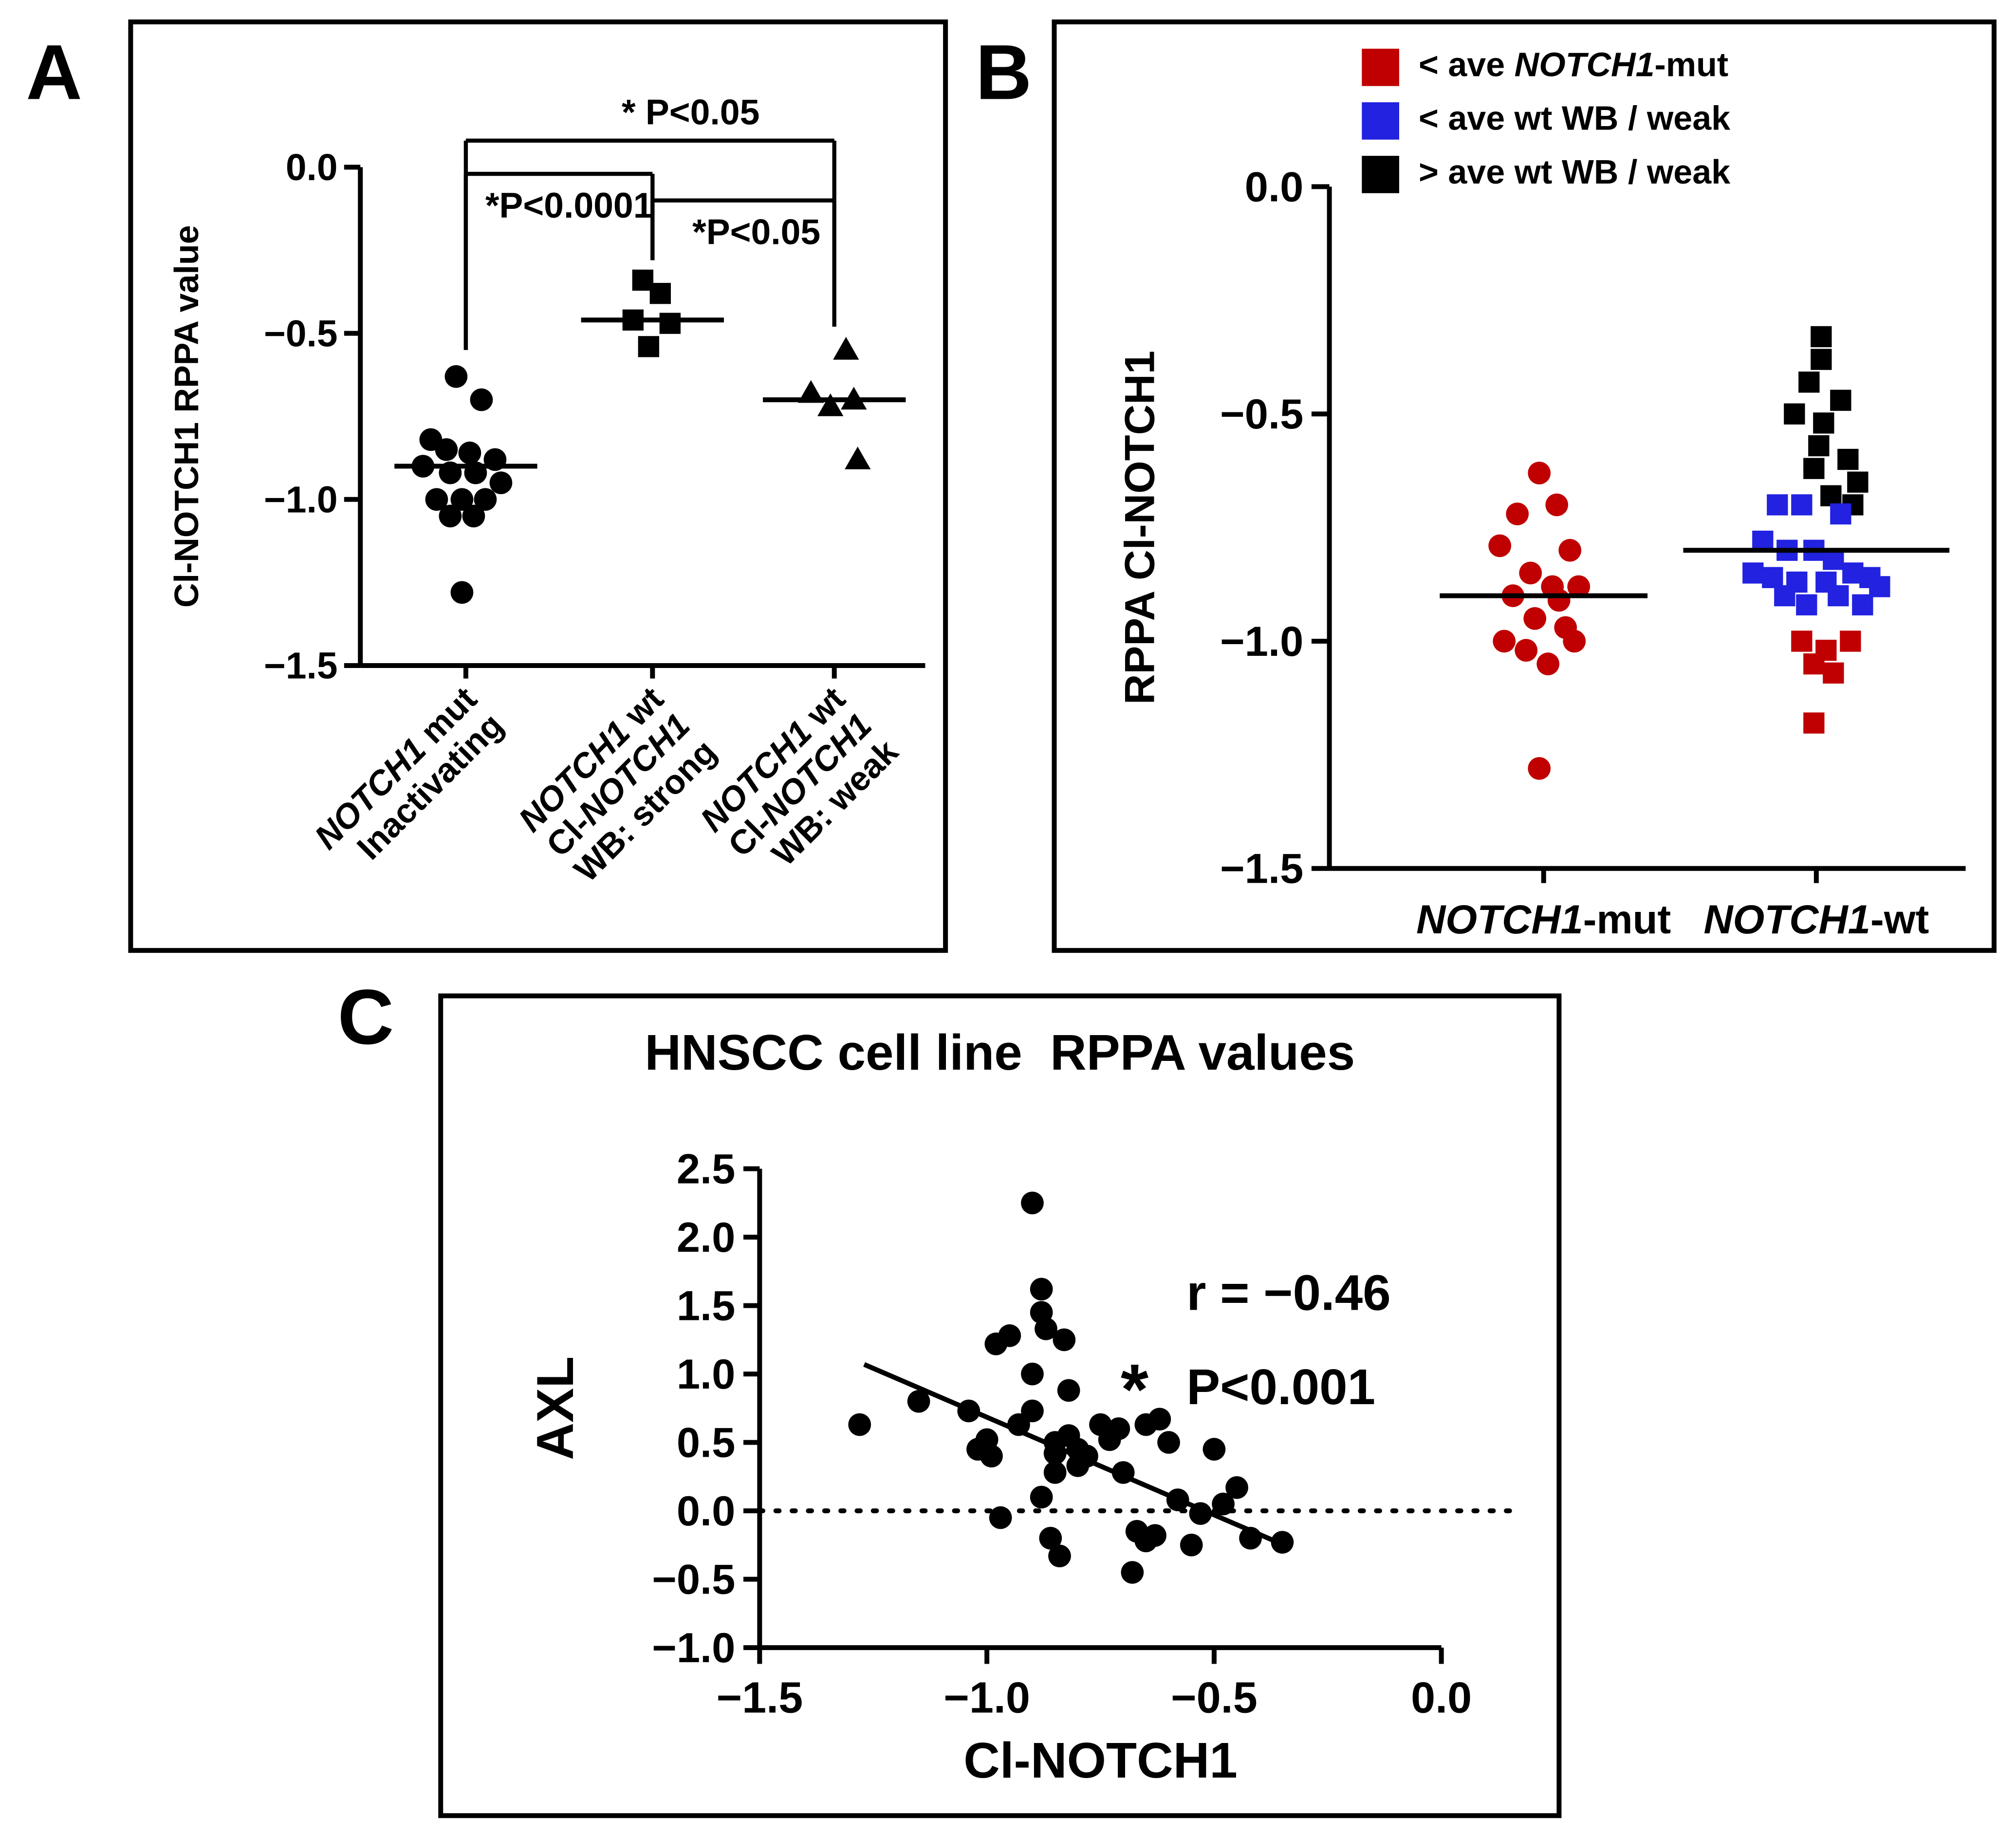  I want to click on chart-text: 2.0, so click(706, 1237).